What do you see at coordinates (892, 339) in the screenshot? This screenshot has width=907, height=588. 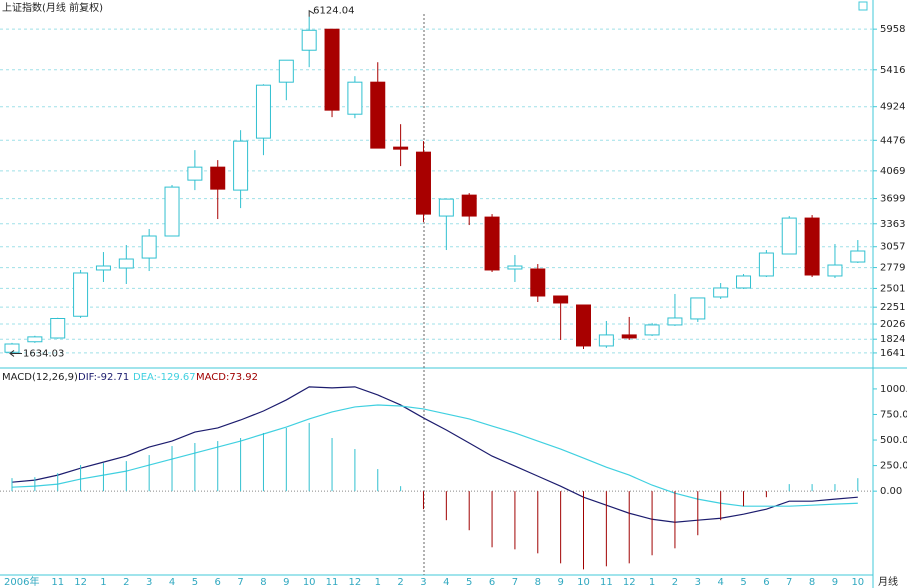 I see `y-tick-label: 1824` at bounding box center [892, 339].